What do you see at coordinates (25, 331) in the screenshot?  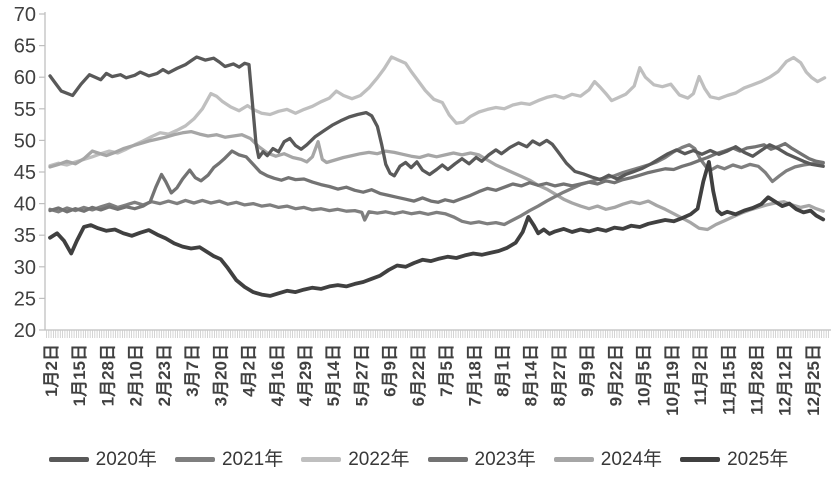 I see `y-tick-label: 20` at bounding box center [25, 331].